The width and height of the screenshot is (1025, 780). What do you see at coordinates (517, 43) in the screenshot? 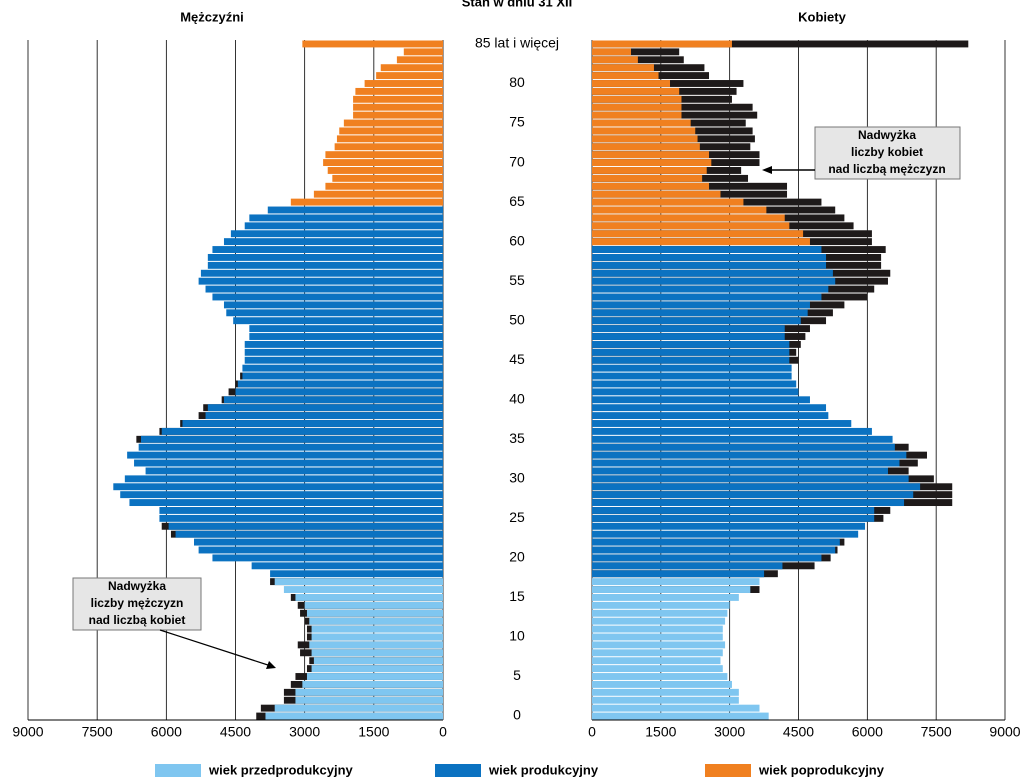
I see `y-tick-label: 85 lat i więcej` at bounding box center [517, 43].